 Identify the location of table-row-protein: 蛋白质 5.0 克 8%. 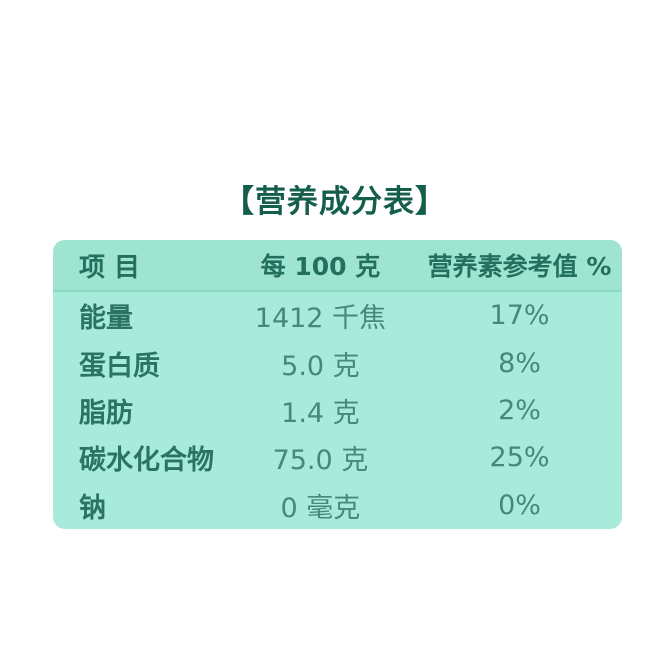
(337, 362).